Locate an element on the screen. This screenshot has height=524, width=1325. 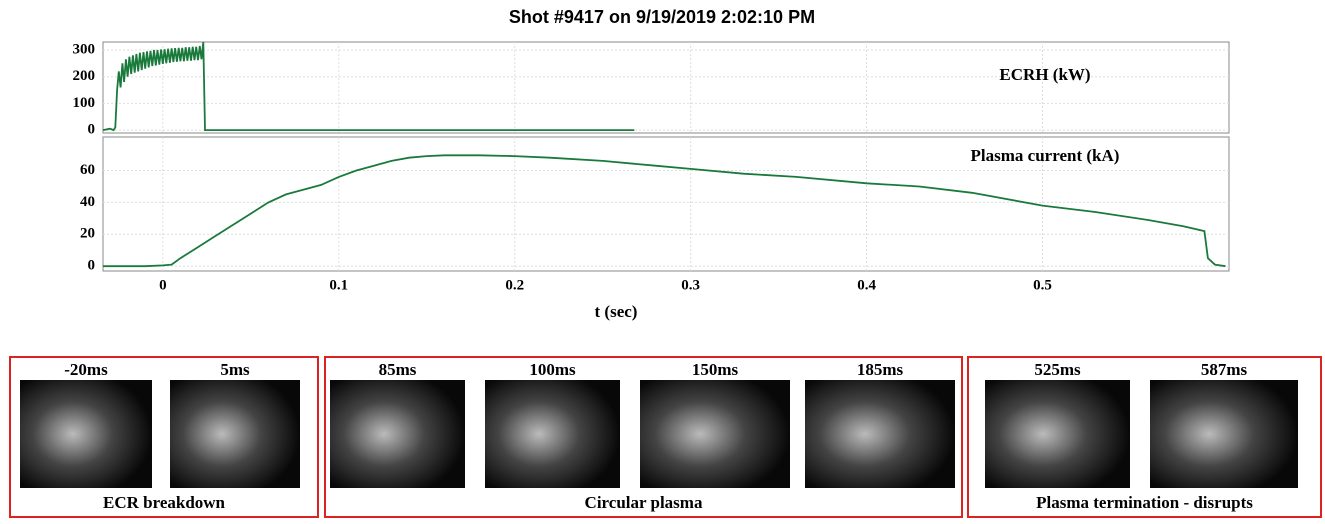
x-tick-label: 0 is located at coordinates (163, 285).